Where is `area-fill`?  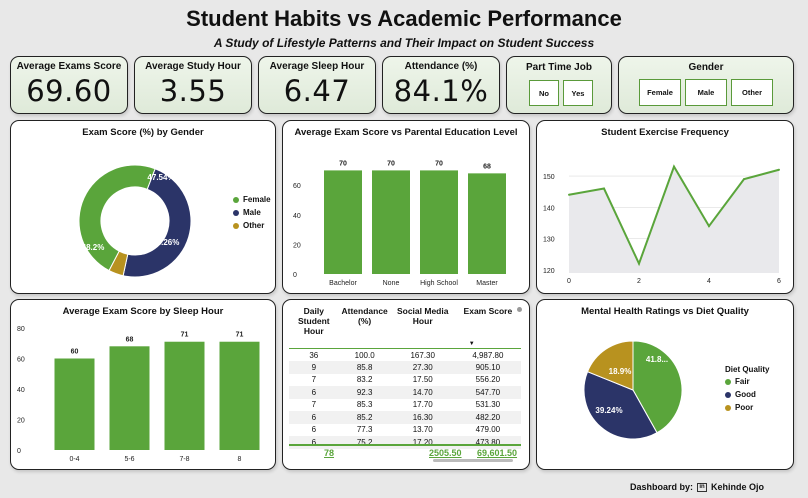 area-fill is located at coordinates (674, 219).